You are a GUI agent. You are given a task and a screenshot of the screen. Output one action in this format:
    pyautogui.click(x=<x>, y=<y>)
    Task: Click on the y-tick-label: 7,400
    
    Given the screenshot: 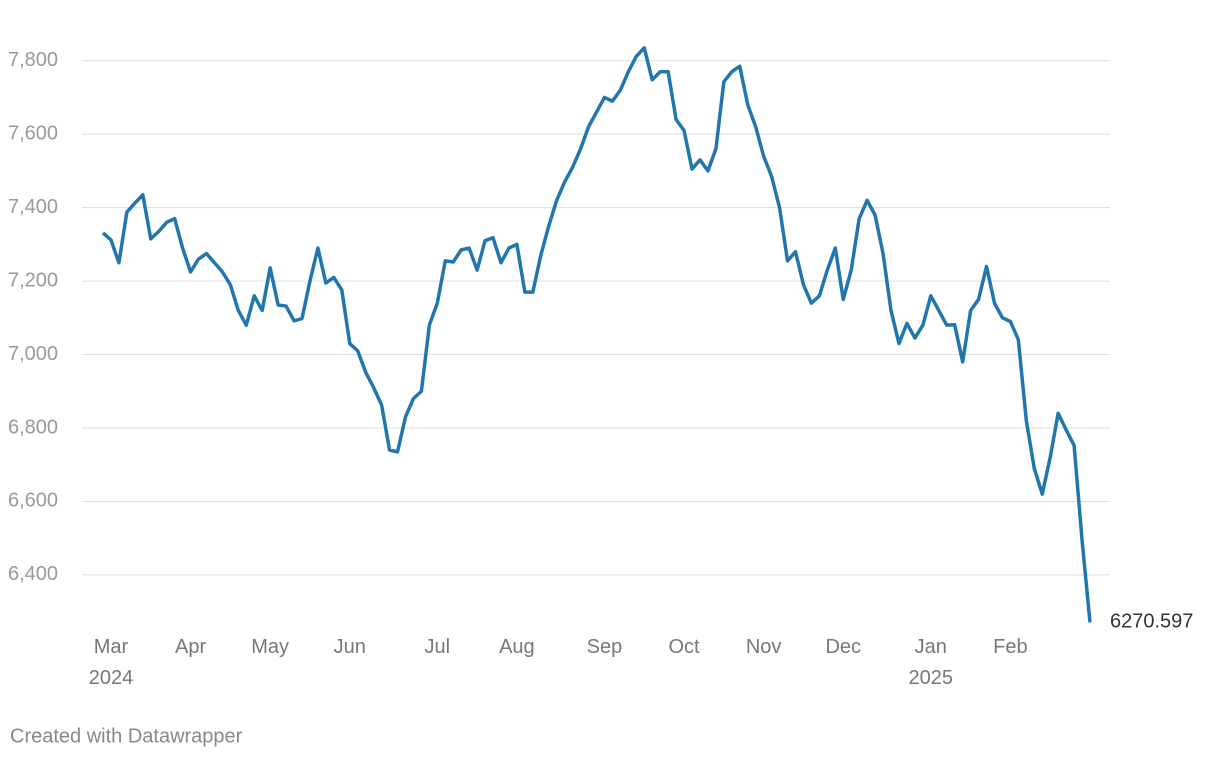 What is the action you would take?
    pyautogui.click(x=33, y=207)
    